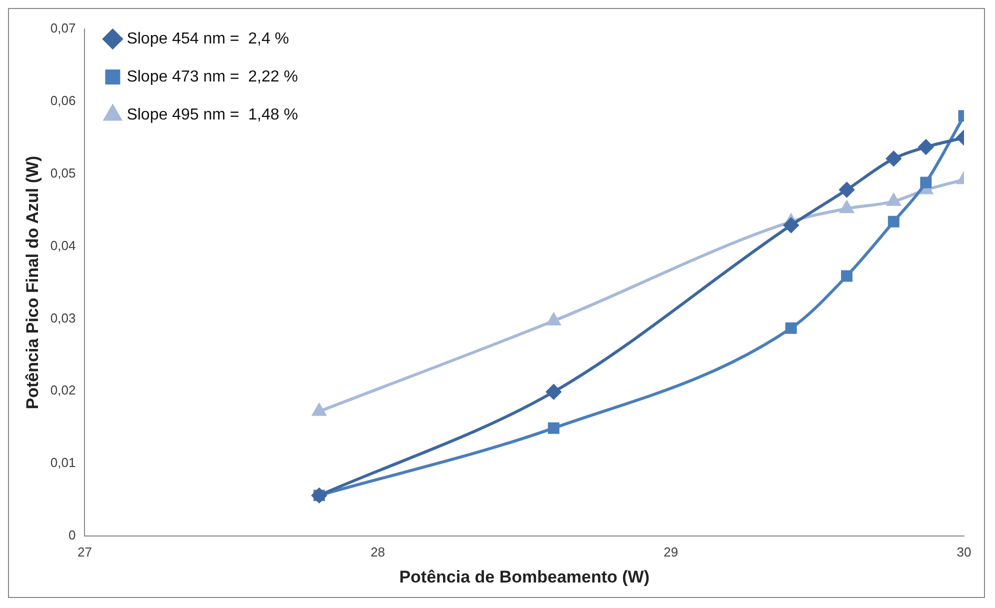 The image size is (995, 608). Describe the element at coordinates (524, 576) in the screenshot. I see `x-axis-title: Potência de Bombeamento (W)` at that location.